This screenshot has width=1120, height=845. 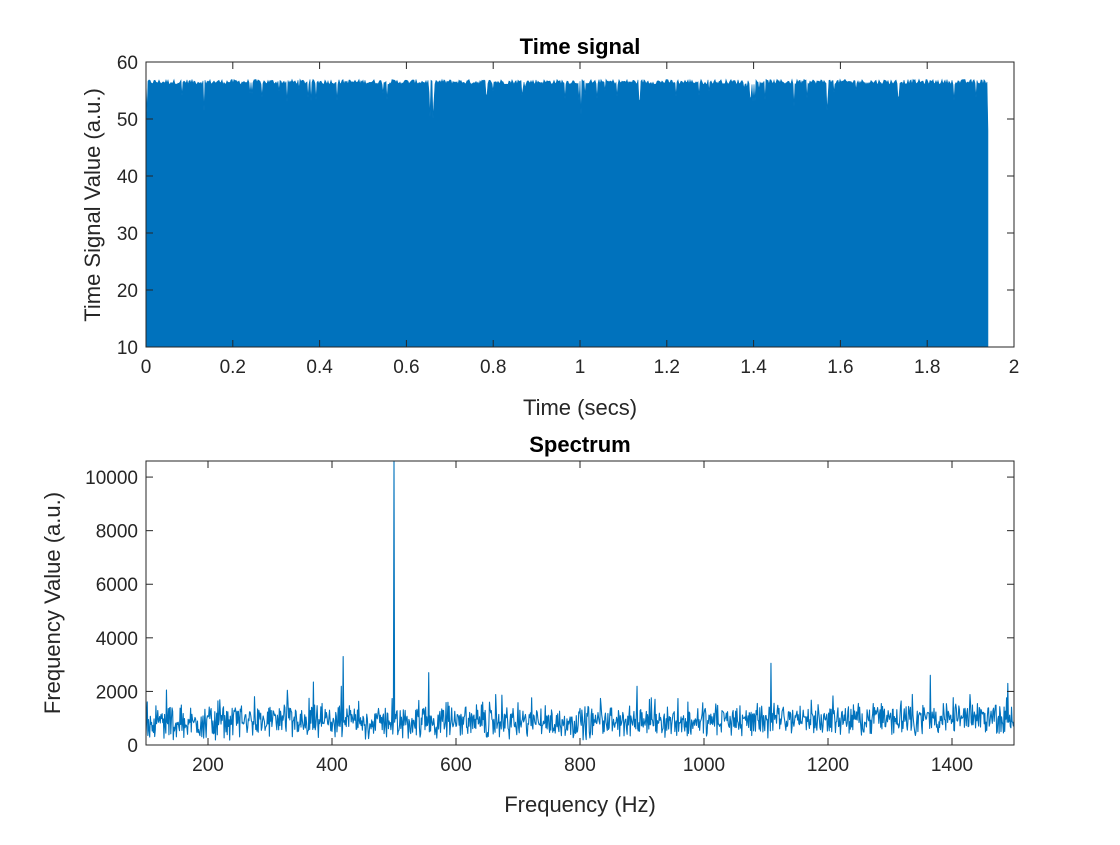 I want to click on spectrum-x-tick-label: 1000, so click(x=704, y=765).